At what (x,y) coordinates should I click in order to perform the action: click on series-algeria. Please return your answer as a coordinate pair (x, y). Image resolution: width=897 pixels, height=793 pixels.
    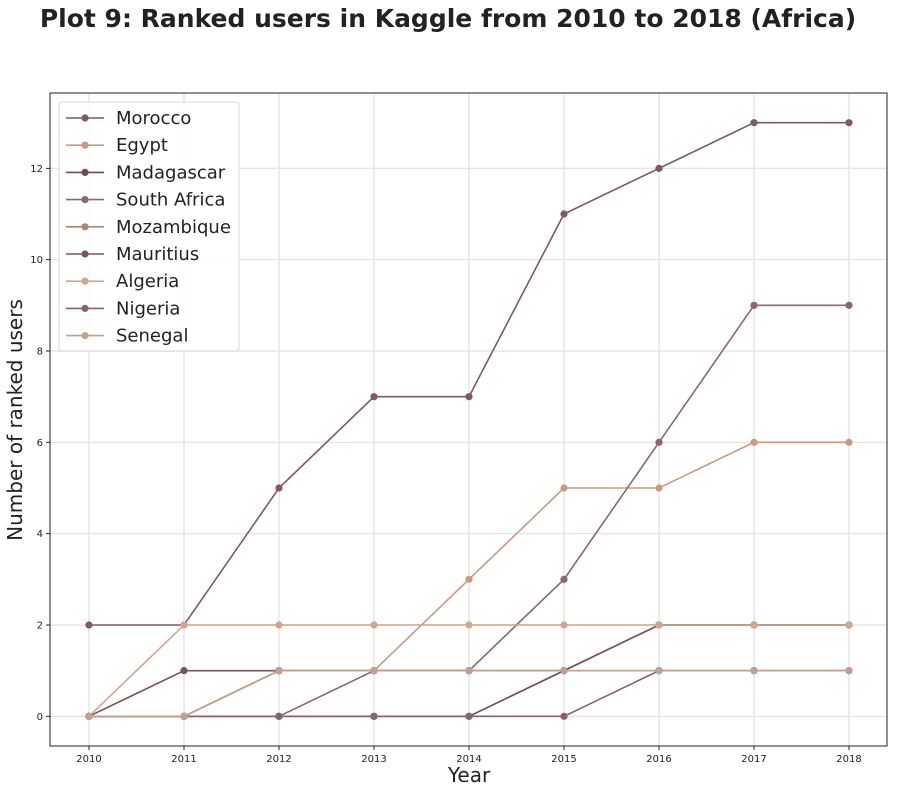
    Looking at the image, I should click on (469, 670).